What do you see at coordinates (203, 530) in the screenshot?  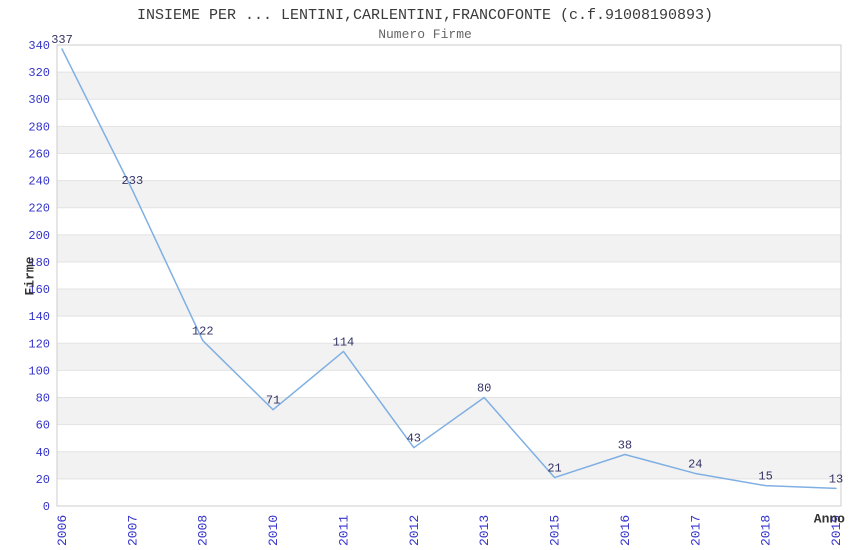 I see `x-axis-tick-label: 2008` at bounding box center [203, 530].